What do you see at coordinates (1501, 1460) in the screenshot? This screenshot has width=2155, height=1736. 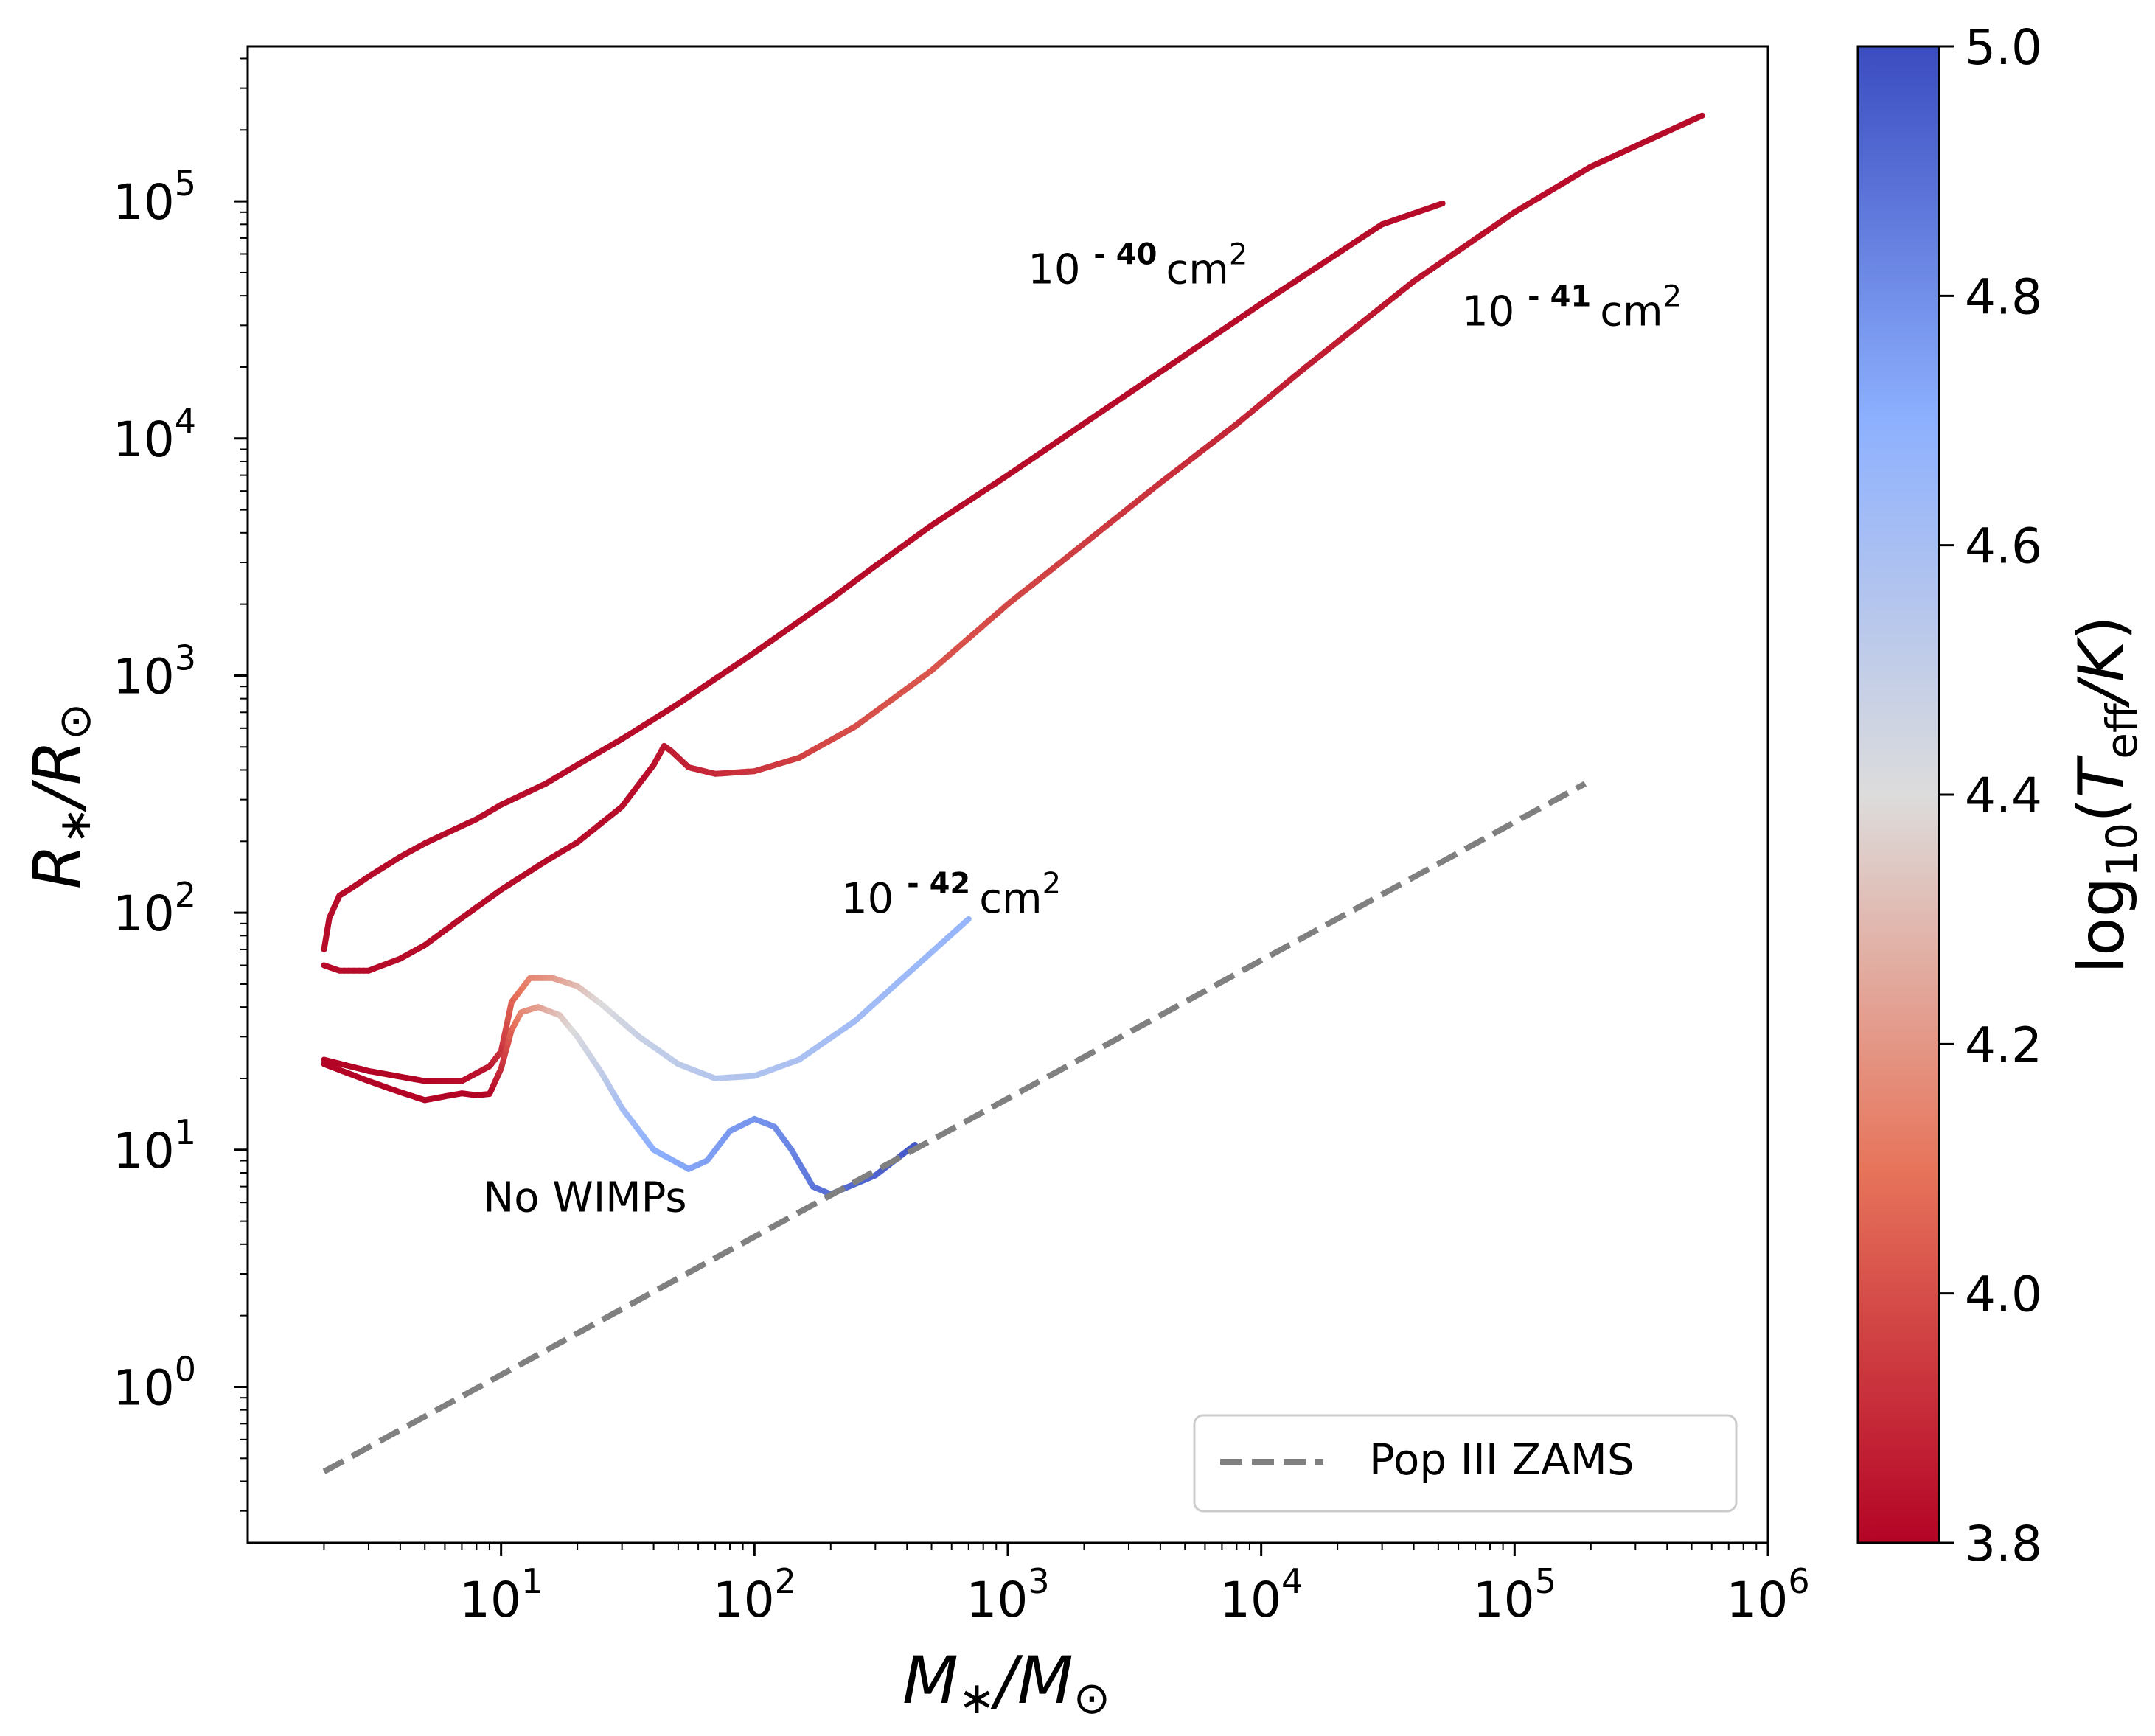 I see `legend-label: Pop III ZAMS` at bounding box center [1501, 1460].